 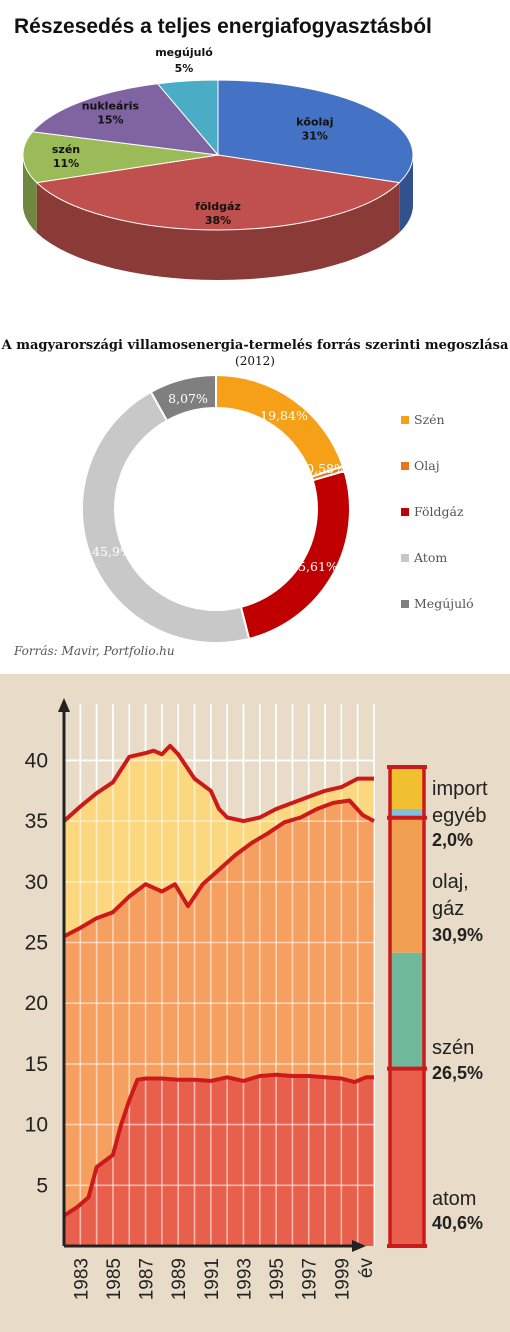 I want to click on donut-value-olaj: 0,58%, so click(x=326, y=468).